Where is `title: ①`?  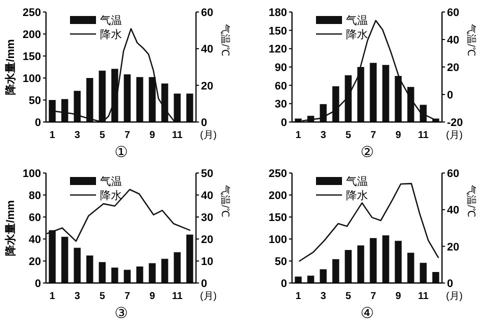 title: ① is located at coordinates (121, 152).